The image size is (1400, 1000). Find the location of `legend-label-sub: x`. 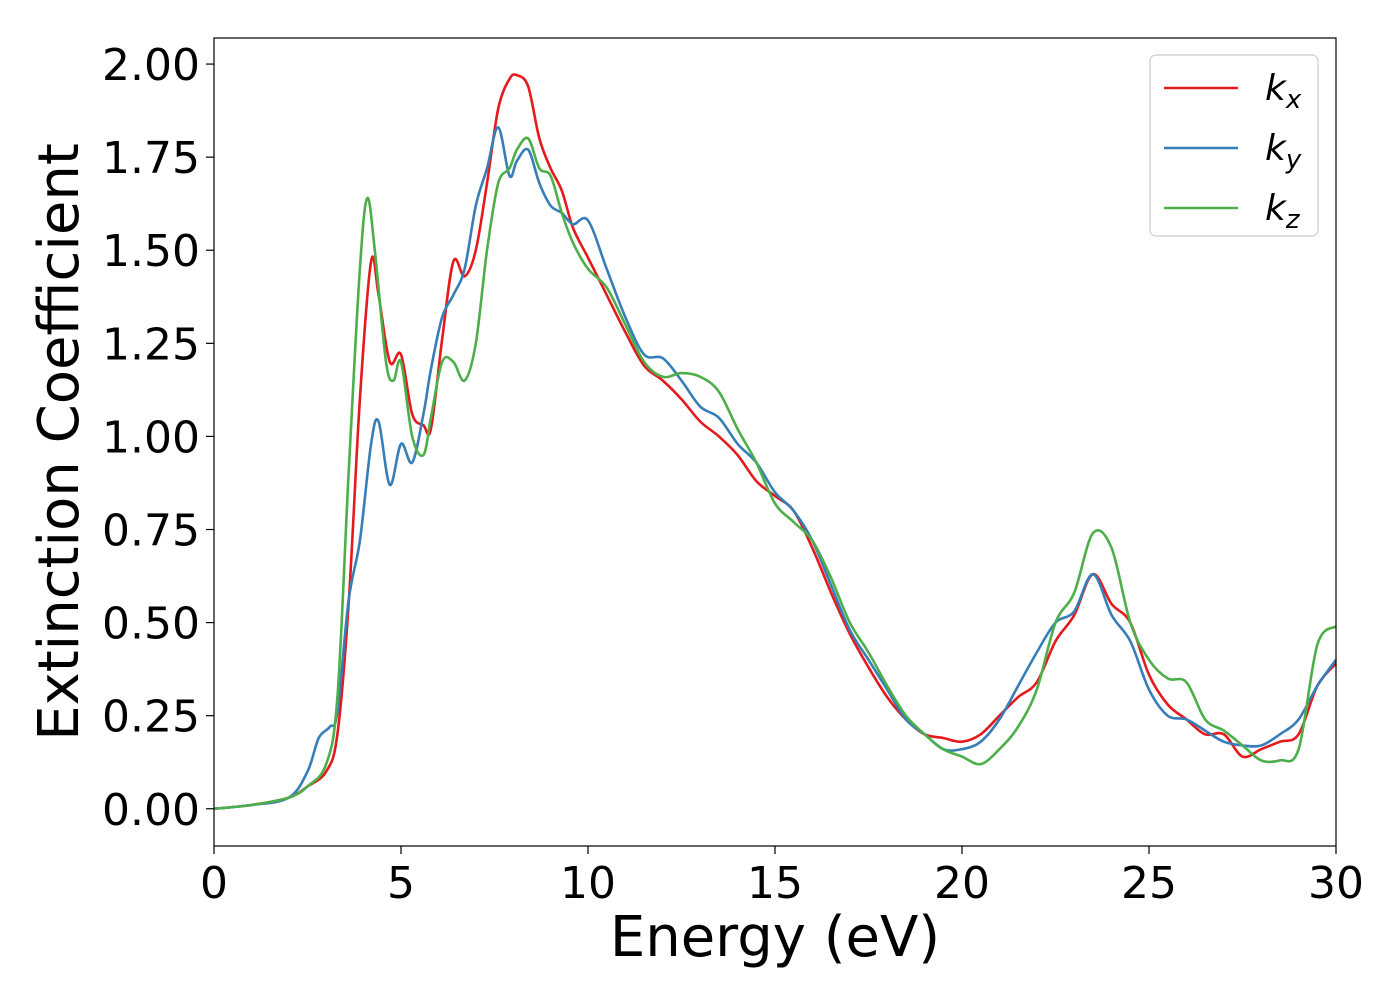

legend-label-sub: x is located at coordinates (1293, 100).